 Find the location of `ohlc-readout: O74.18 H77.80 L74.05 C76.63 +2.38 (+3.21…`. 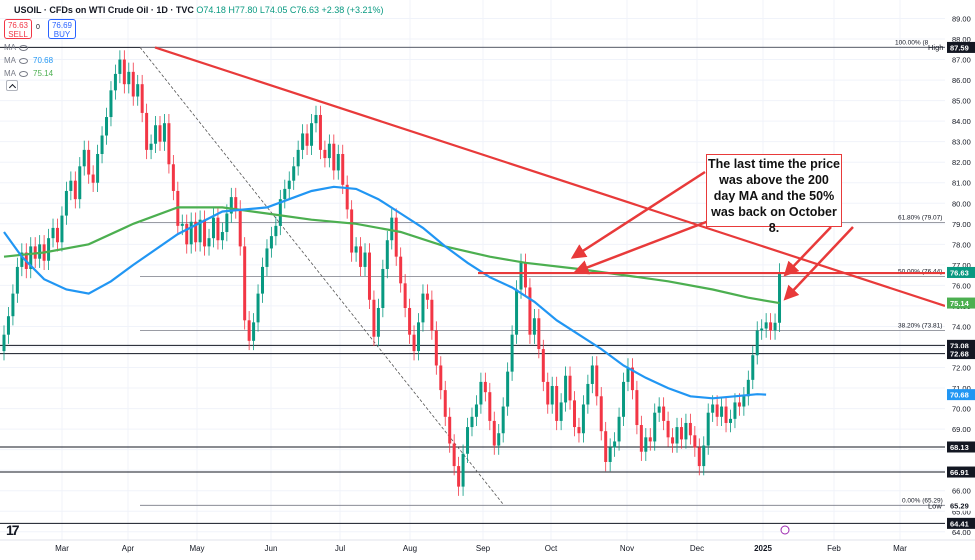

ohlc-readout: O74.18 H77.80 L74.05 C76.63 +2.38 (+3.21… is located at coordinates (290, 10).